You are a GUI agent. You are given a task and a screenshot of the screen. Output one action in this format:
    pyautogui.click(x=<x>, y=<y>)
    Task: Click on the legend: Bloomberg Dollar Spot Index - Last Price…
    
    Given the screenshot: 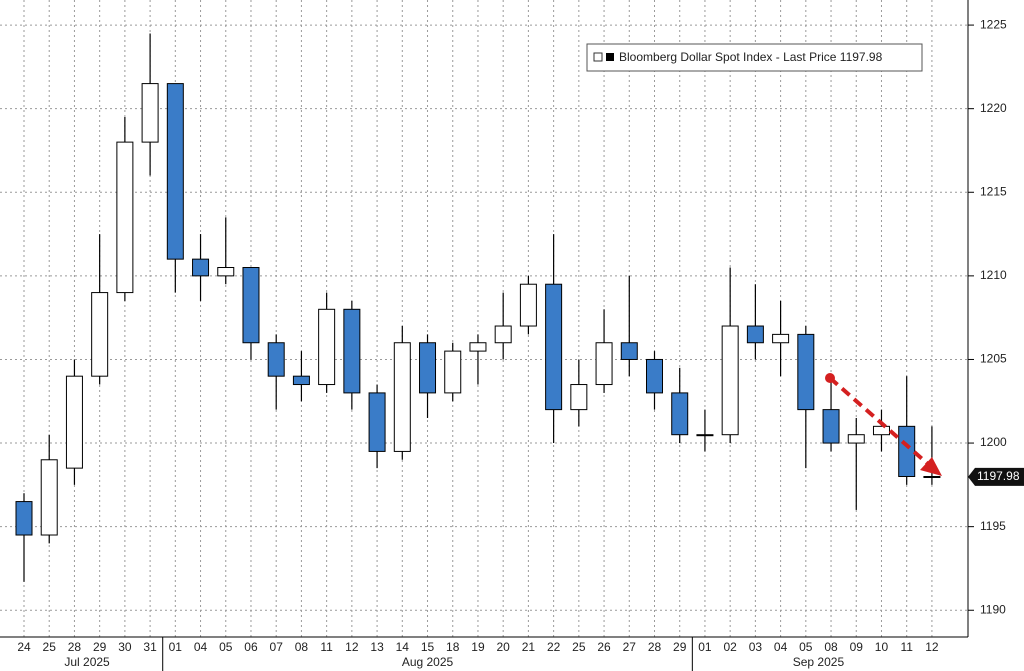 What is the action you would take?
    pyautogui.click(x=754, y=57)
    